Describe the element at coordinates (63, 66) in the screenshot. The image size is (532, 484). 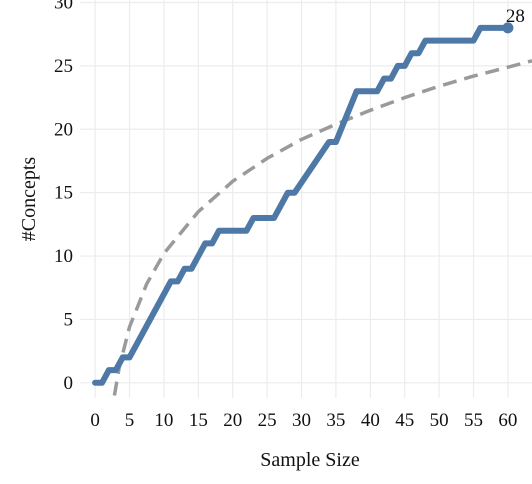
I see `y-tick-label: 25` at that location.